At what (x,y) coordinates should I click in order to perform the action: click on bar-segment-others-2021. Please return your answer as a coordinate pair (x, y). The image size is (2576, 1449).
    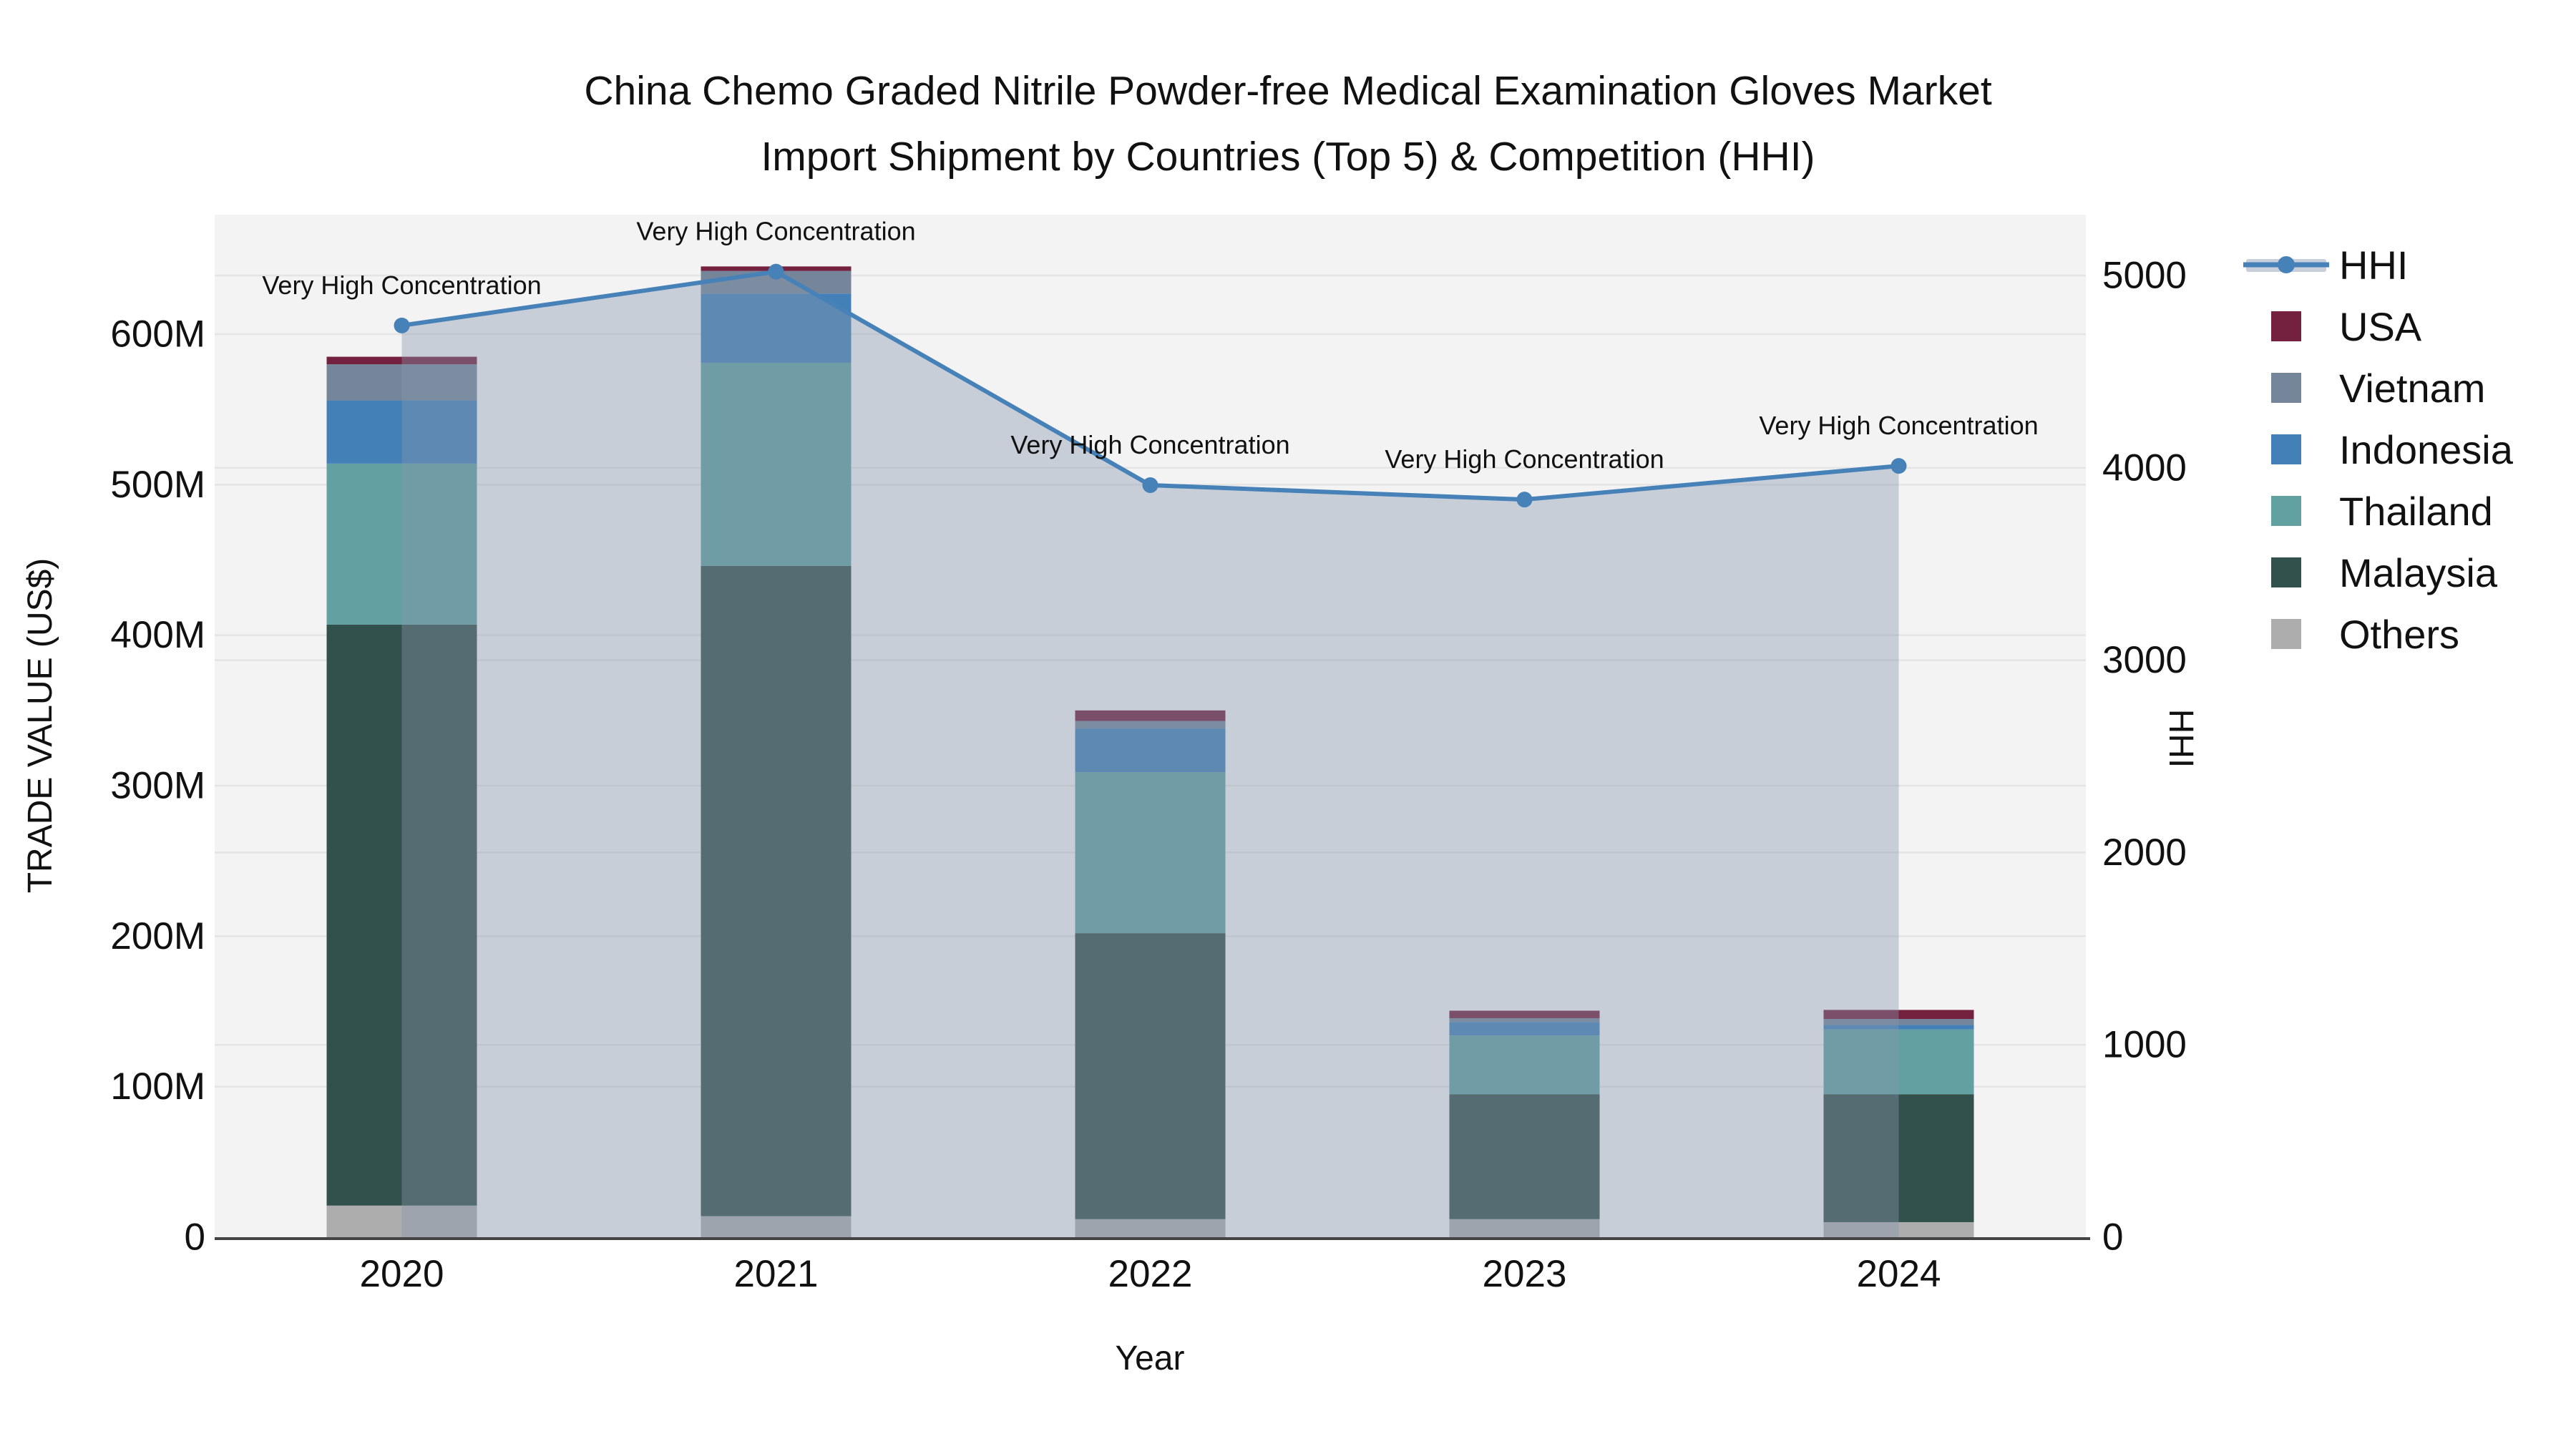
    Looking at the image, I should click on (776, 1226).